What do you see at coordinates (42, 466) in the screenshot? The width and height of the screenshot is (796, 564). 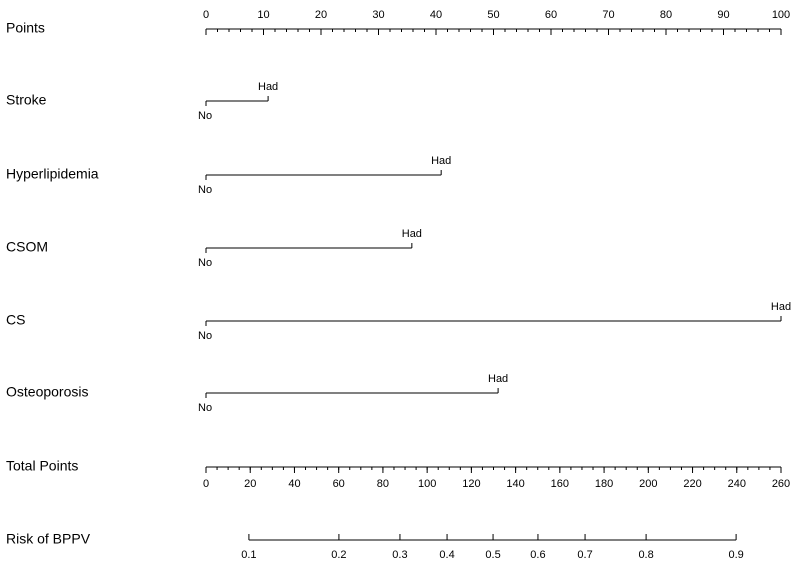 I see `row-label: Total Points` at bounding box center [42, 466].